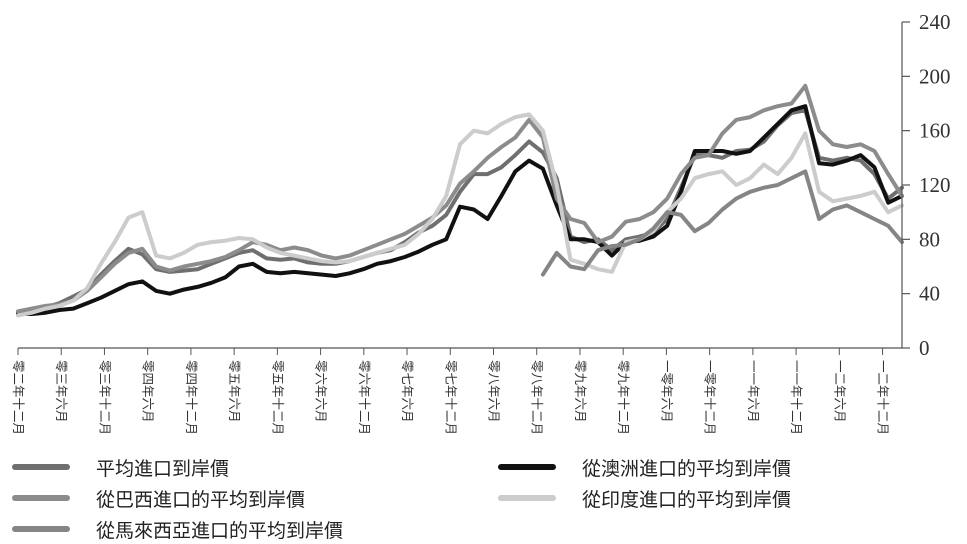  I want to click on x-tick-label: 零六年六月, so click(321, 391).